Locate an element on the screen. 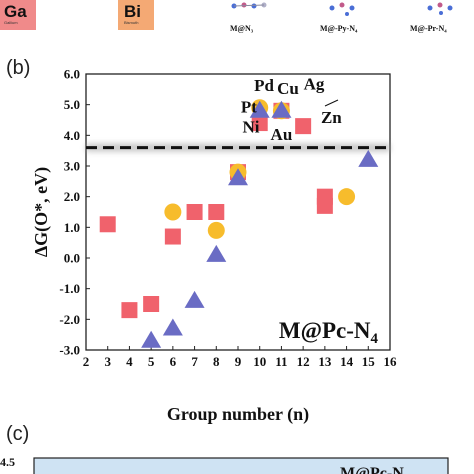 The width and height of the screenshot is (474, 474). panel-c-label: (c) is located at coordinates (17, 434).